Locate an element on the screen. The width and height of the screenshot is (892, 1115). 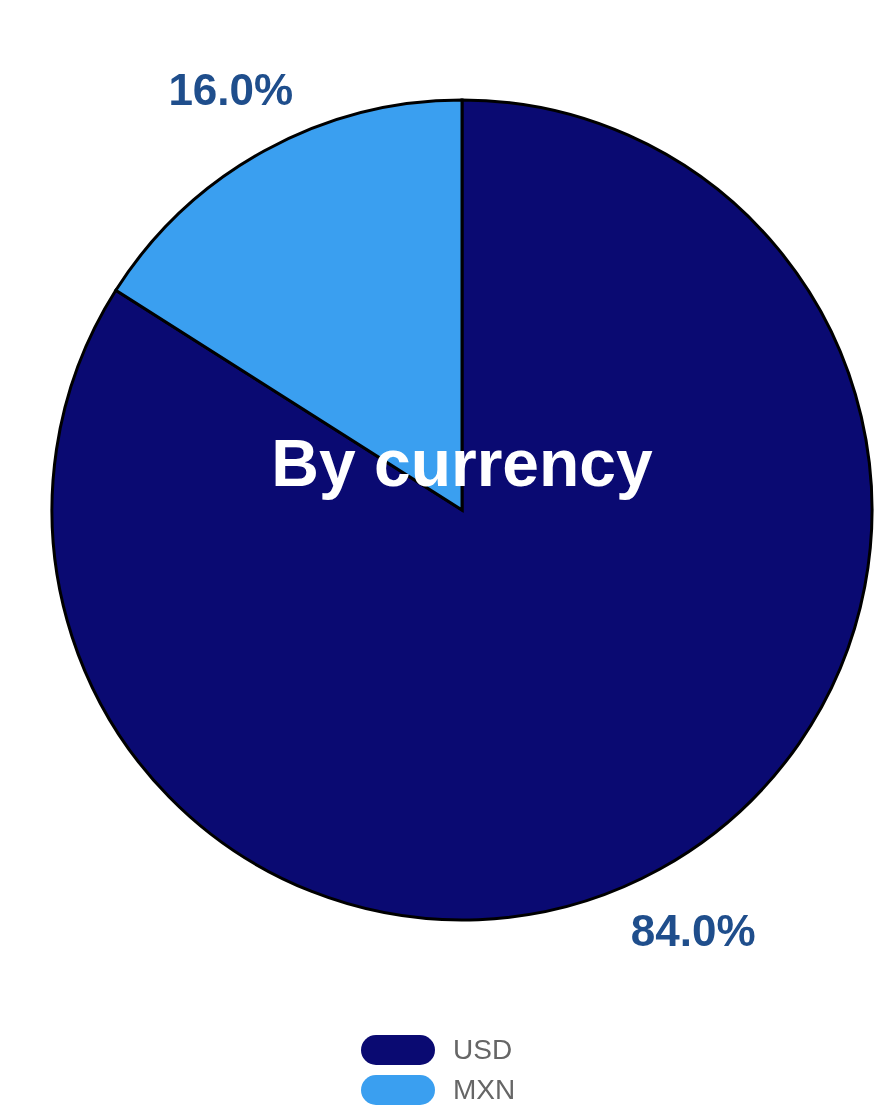
legend-label: MXN is located at coordinates (484, 1090).